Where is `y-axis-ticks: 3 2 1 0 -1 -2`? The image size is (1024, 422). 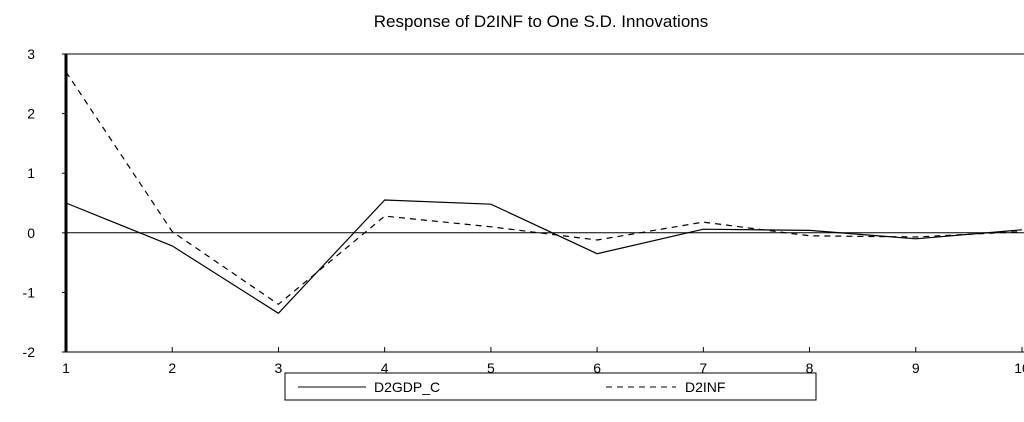 y-axis-ticks: 3 2 1 0 -1 -2 is located at coordinates (44, 203).